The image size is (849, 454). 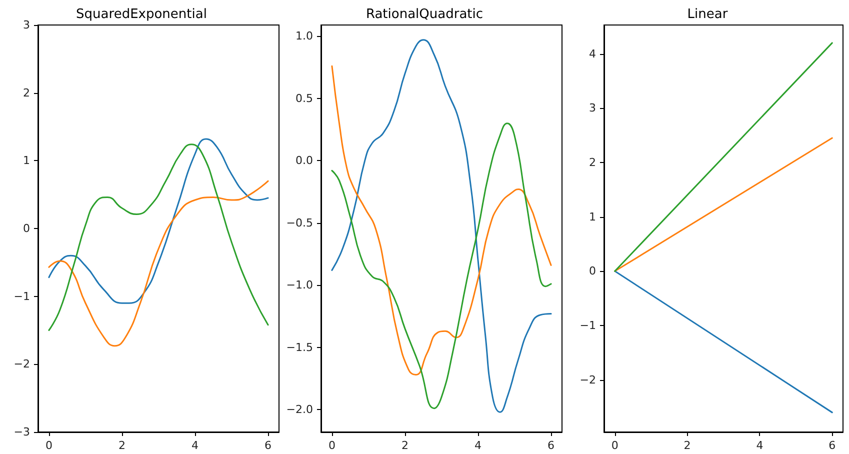 I want to click on y-tick-label: 0.0, so click(x=304, y=161).